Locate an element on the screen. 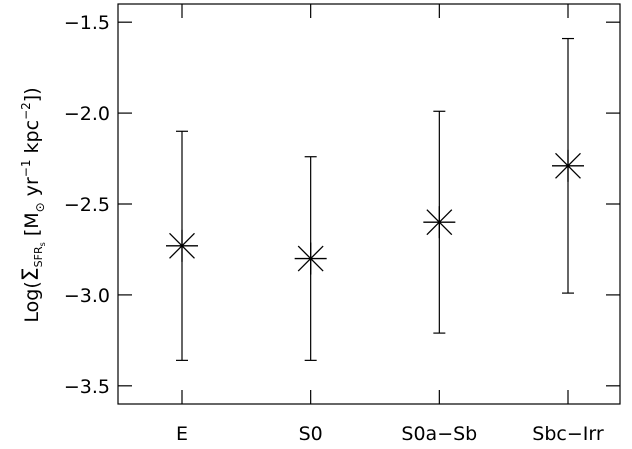 The image size is (632, 449). y-tick-label: −2.0 is located at coordinates (87, 114).